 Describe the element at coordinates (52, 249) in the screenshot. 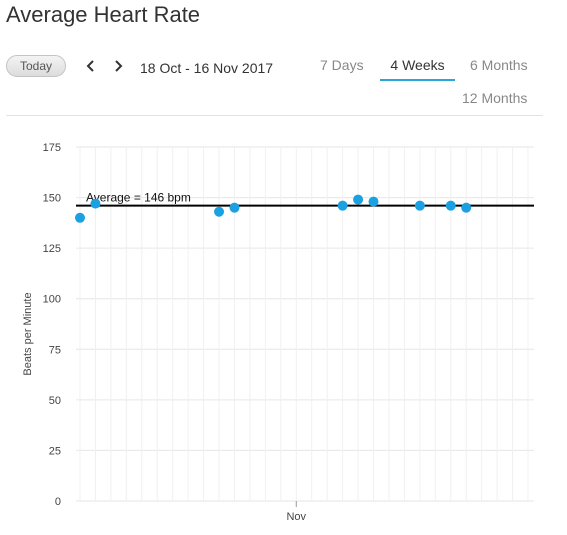

I see `y-tick-label: 125` at that location.